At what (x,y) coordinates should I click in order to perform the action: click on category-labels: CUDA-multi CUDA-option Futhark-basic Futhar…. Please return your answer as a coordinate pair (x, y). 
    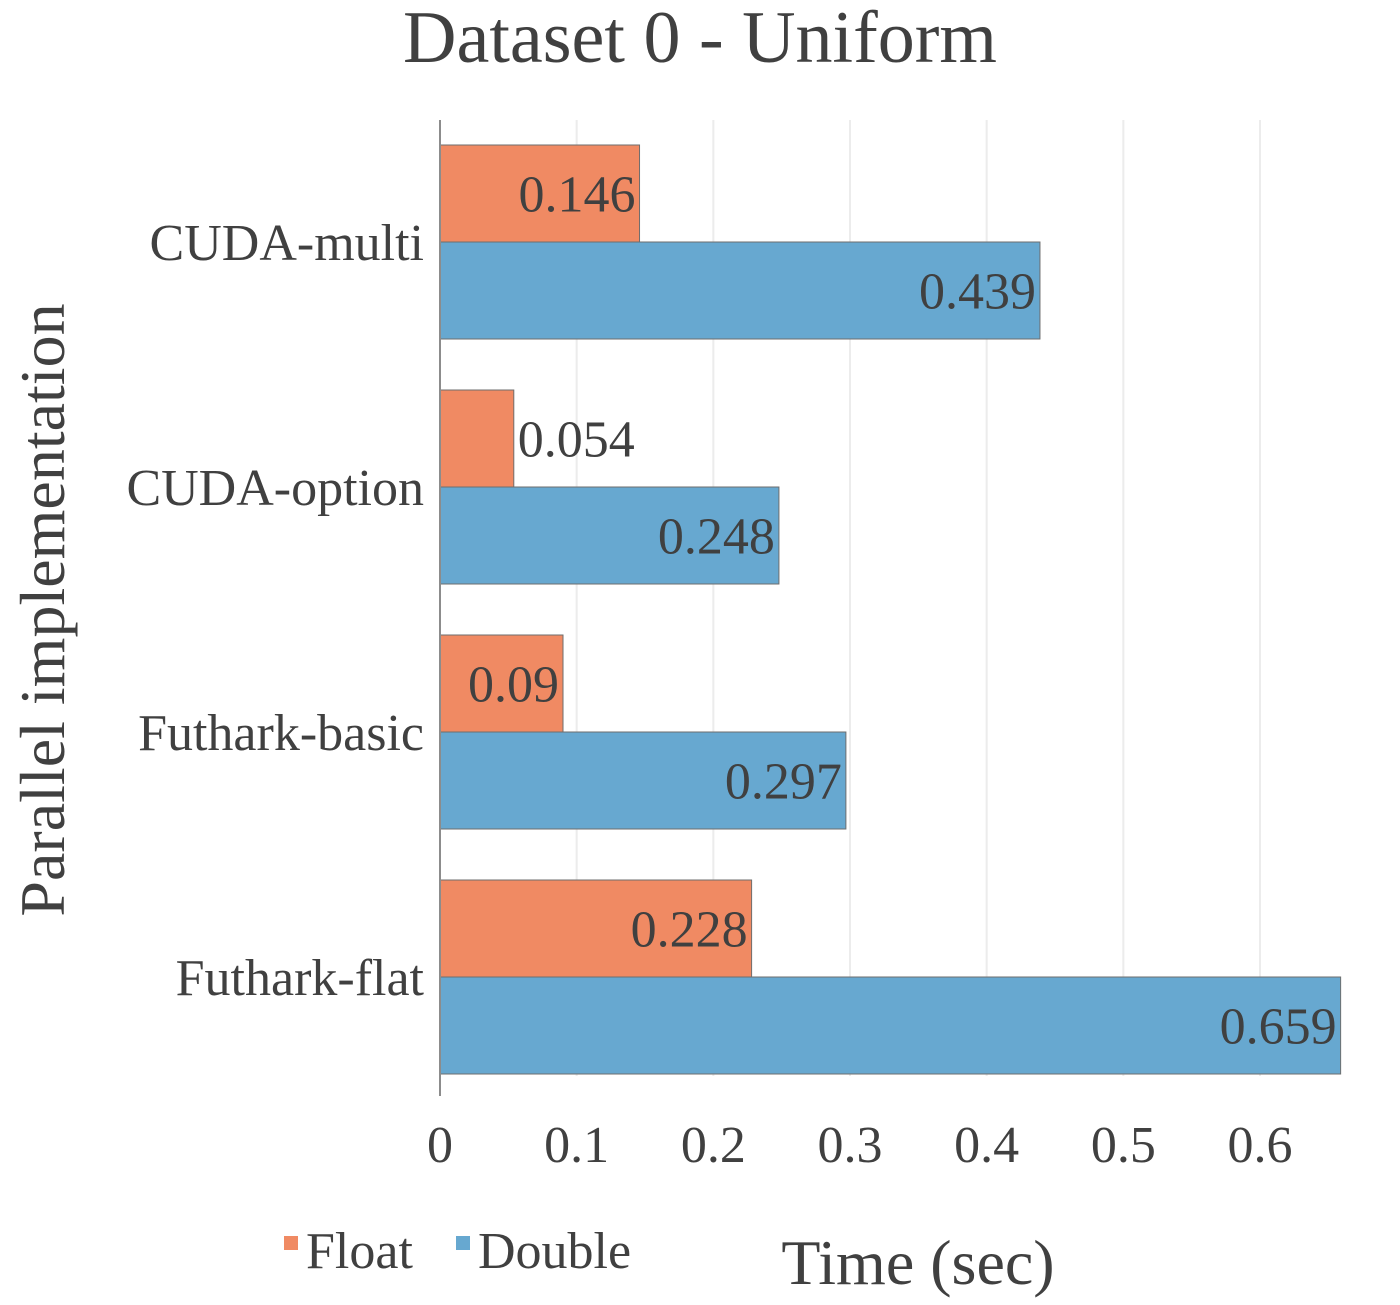
    Looking at the image, I should click on (275, 611).